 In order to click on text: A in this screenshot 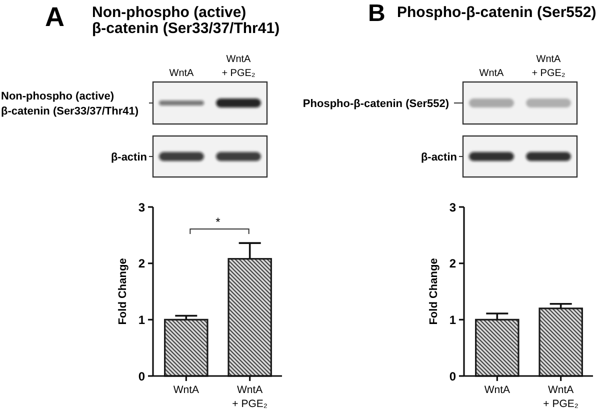, I will do `click(54, 17)`.